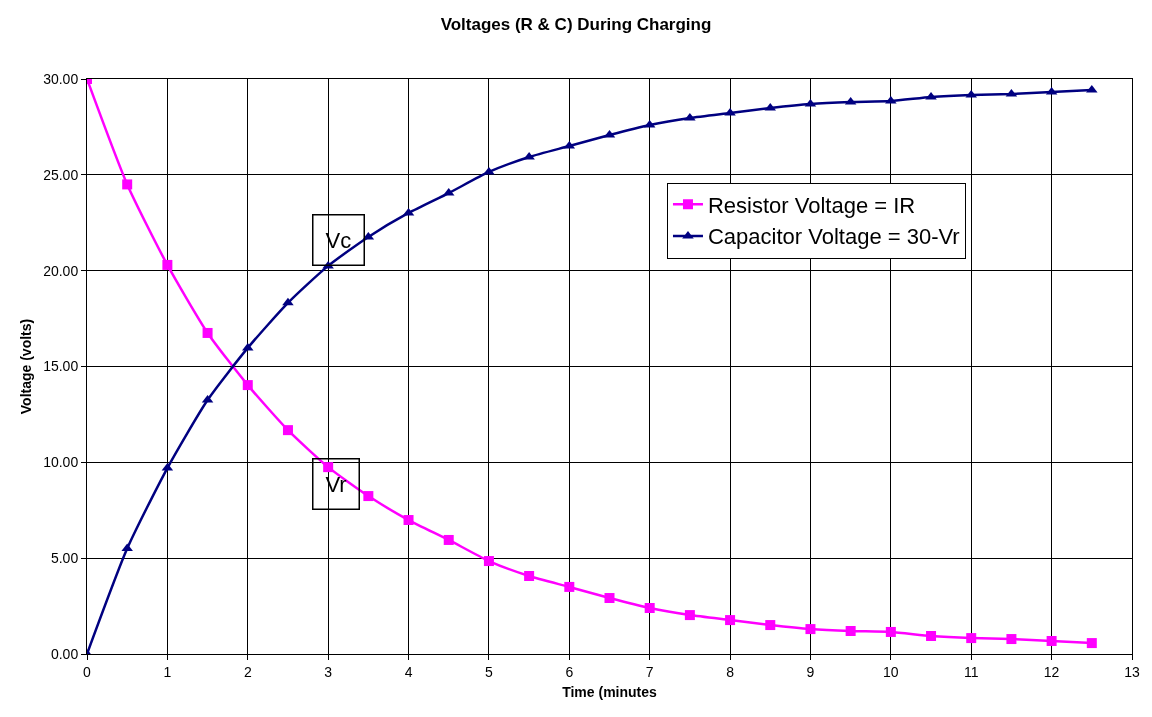  I want to click on x-tick-label: 8, so click(730, 671).